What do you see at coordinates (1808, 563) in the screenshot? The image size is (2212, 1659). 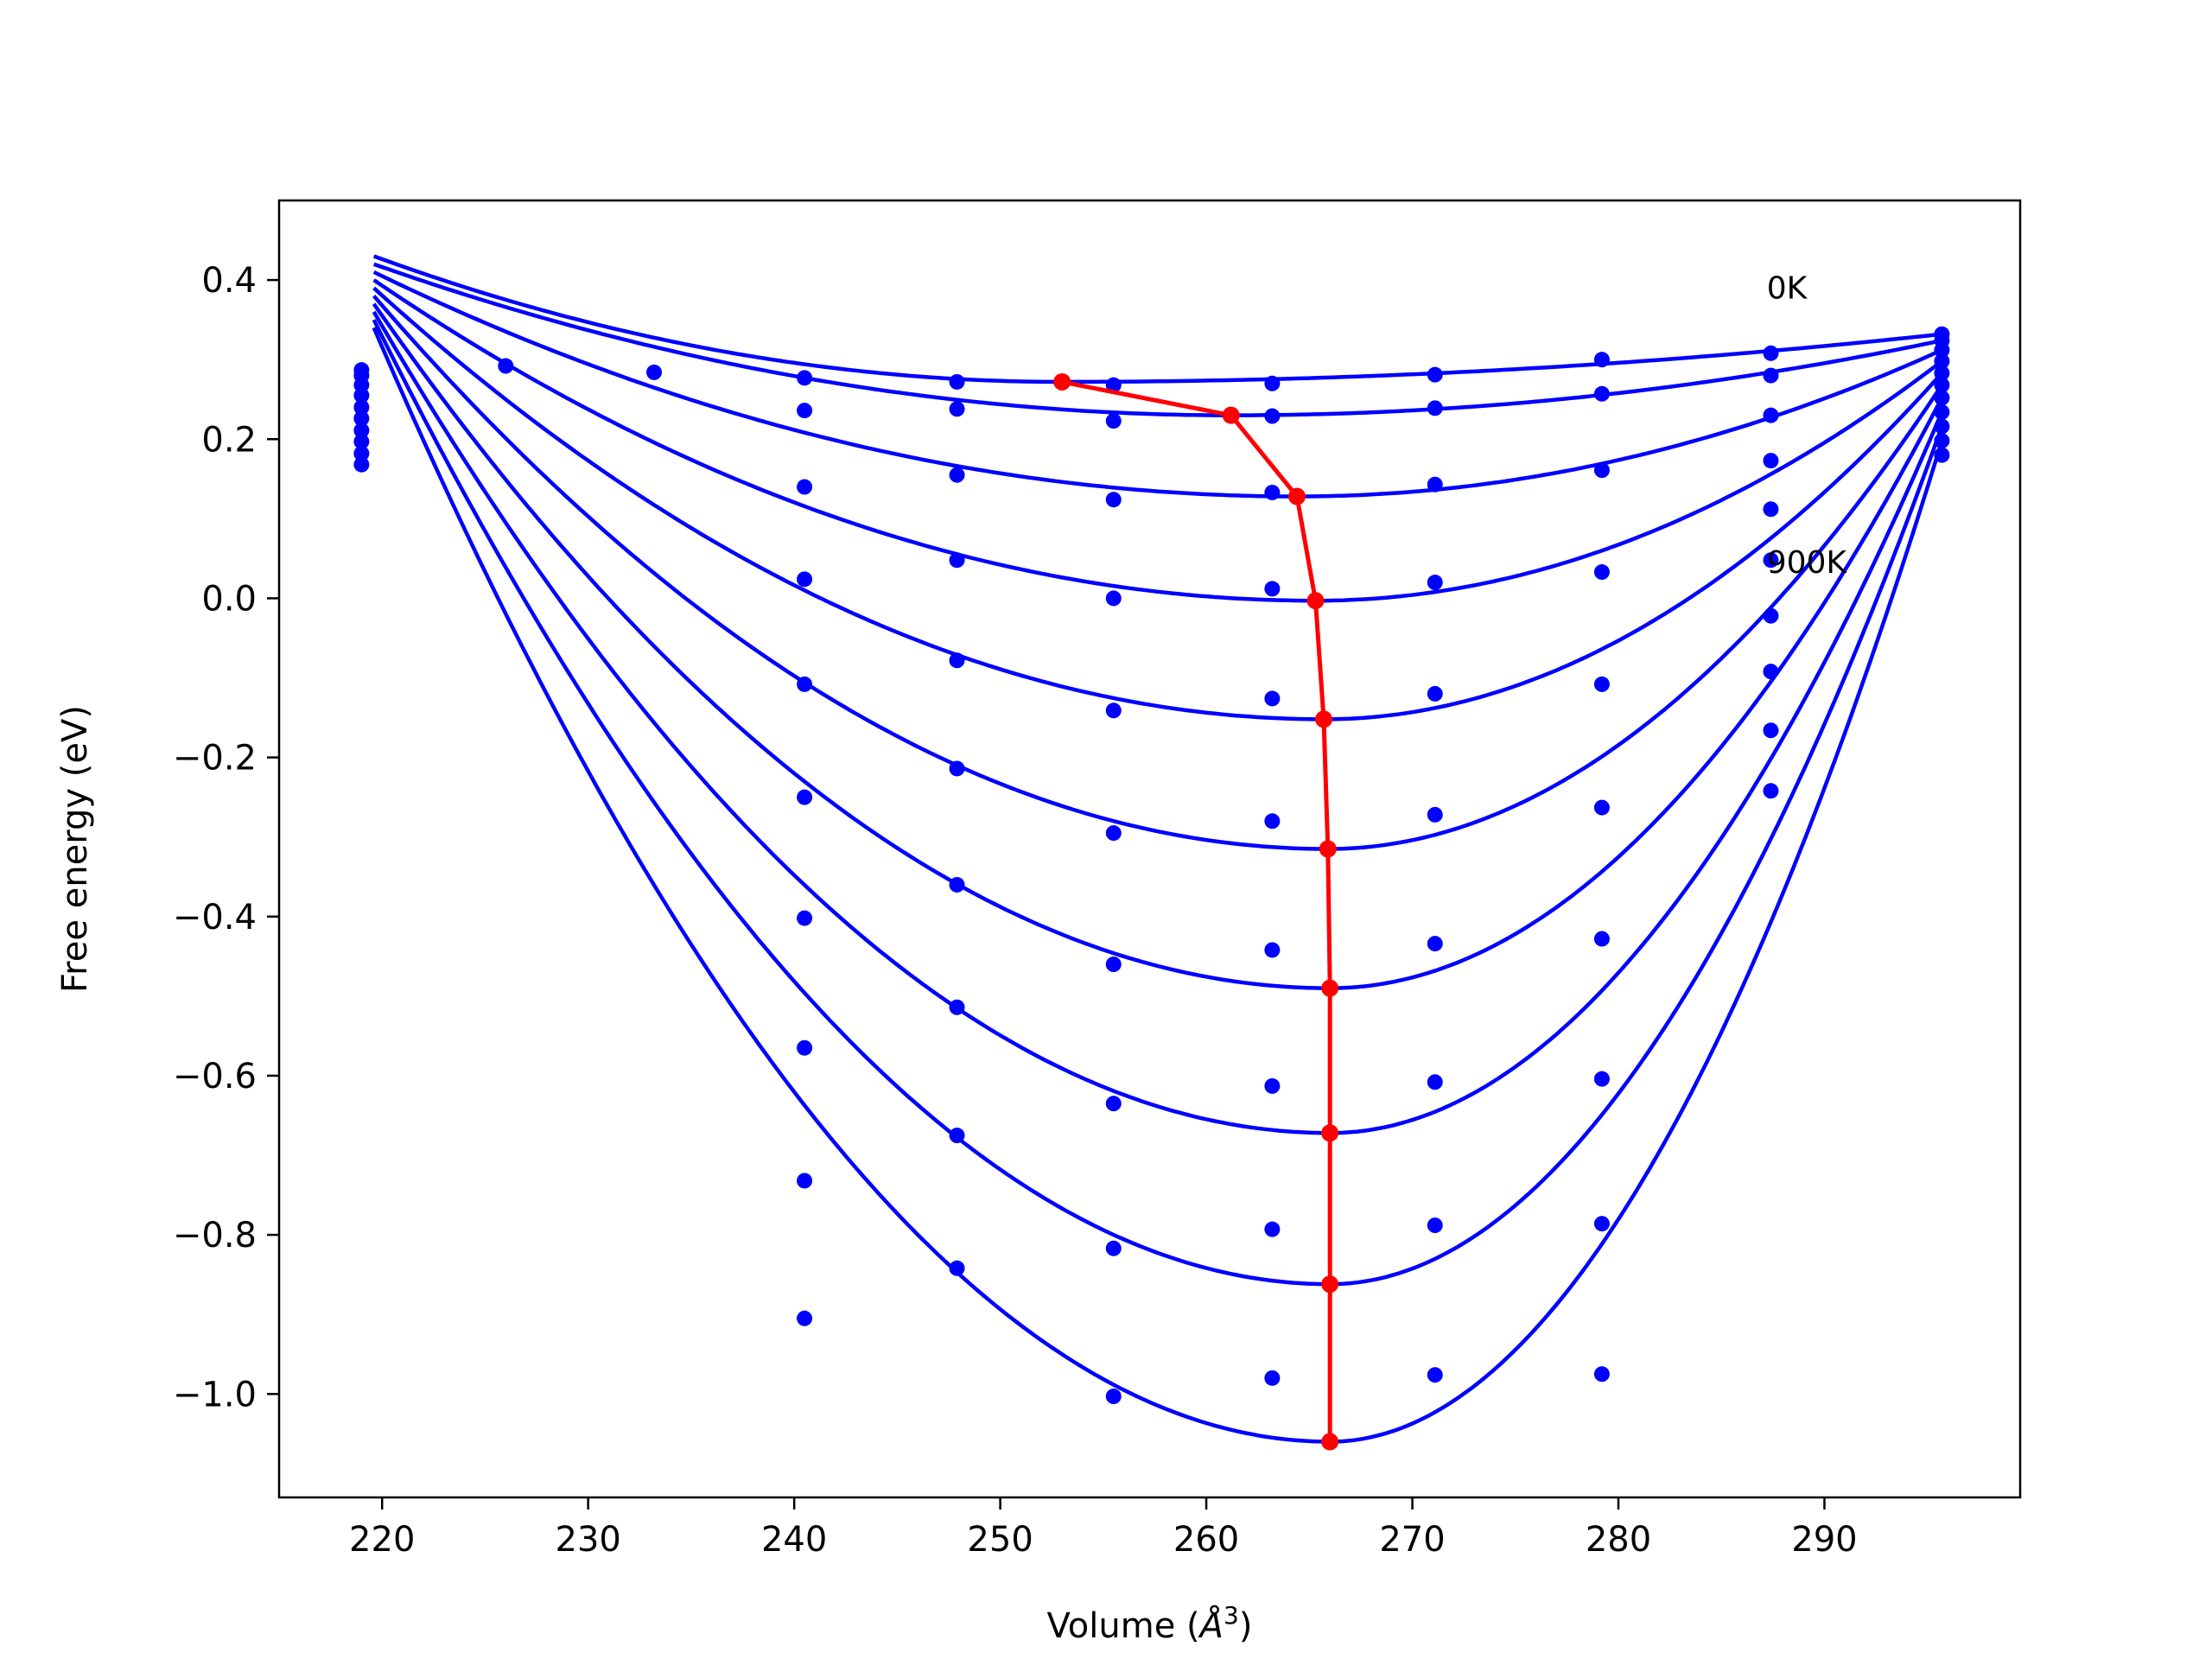 I see `temperature-annotation: 900K` at bounding box center [1808, 563].